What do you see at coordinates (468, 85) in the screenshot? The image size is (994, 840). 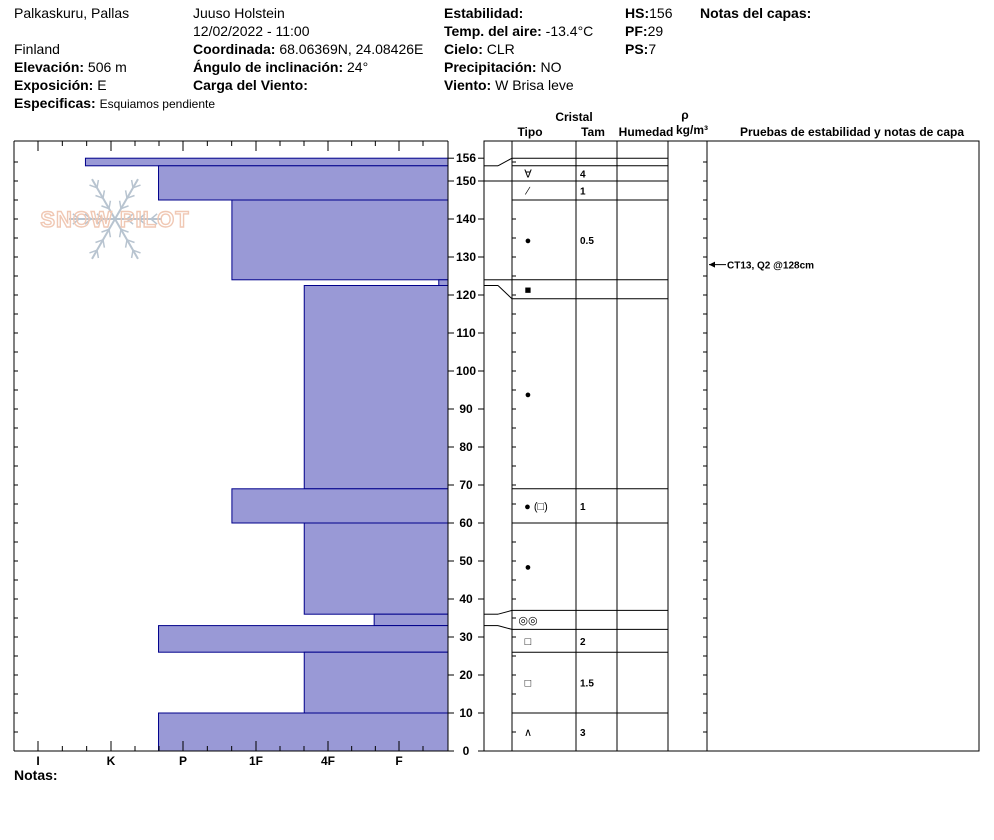 I see `wind-label: Viento:` at bounding box center [468, 85].